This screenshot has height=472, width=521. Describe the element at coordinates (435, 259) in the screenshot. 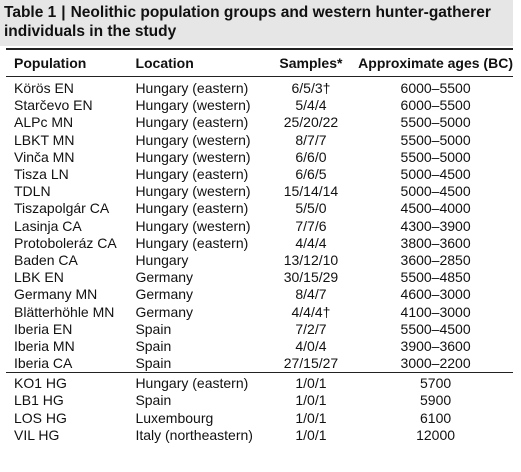

I see `table-cell: 3600–2850` at that location.